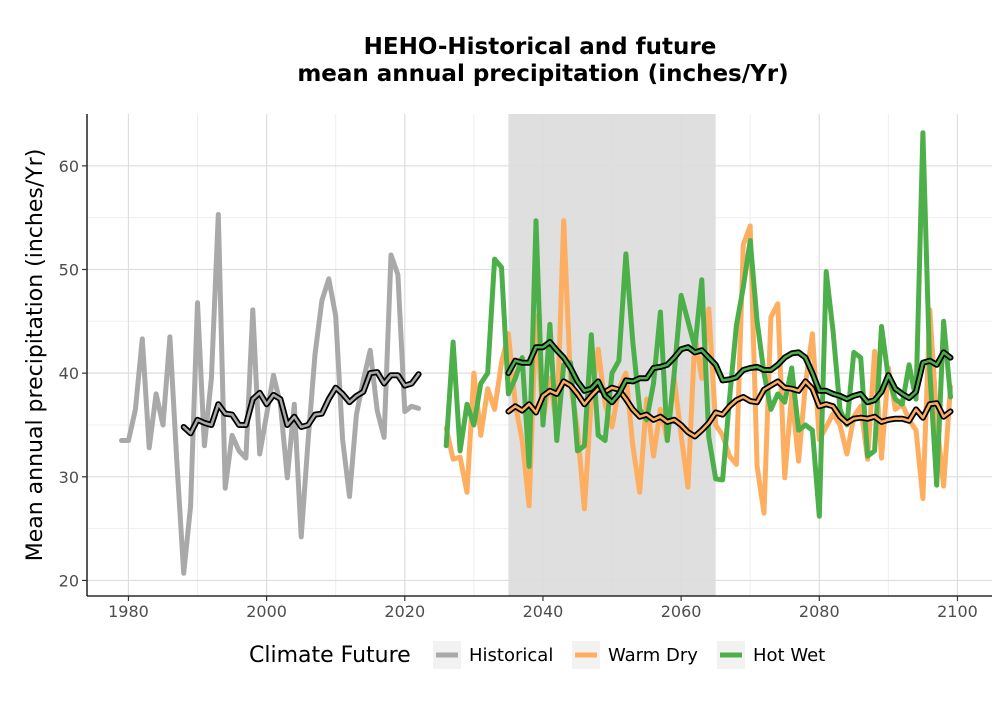 The width and height of the screenshot is (1000, 704). I want to click on x-tick-label: 1980, so click(128, 611).